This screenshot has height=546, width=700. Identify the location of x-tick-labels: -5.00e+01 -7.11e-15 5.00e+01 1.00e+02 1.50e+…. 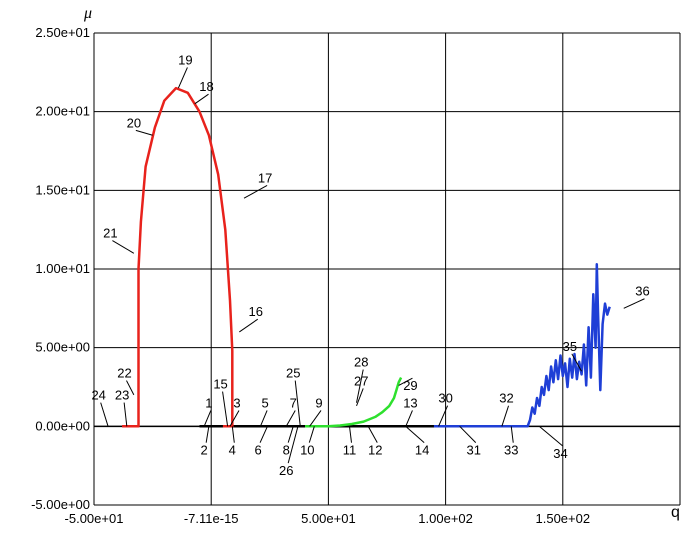
(328, 518).